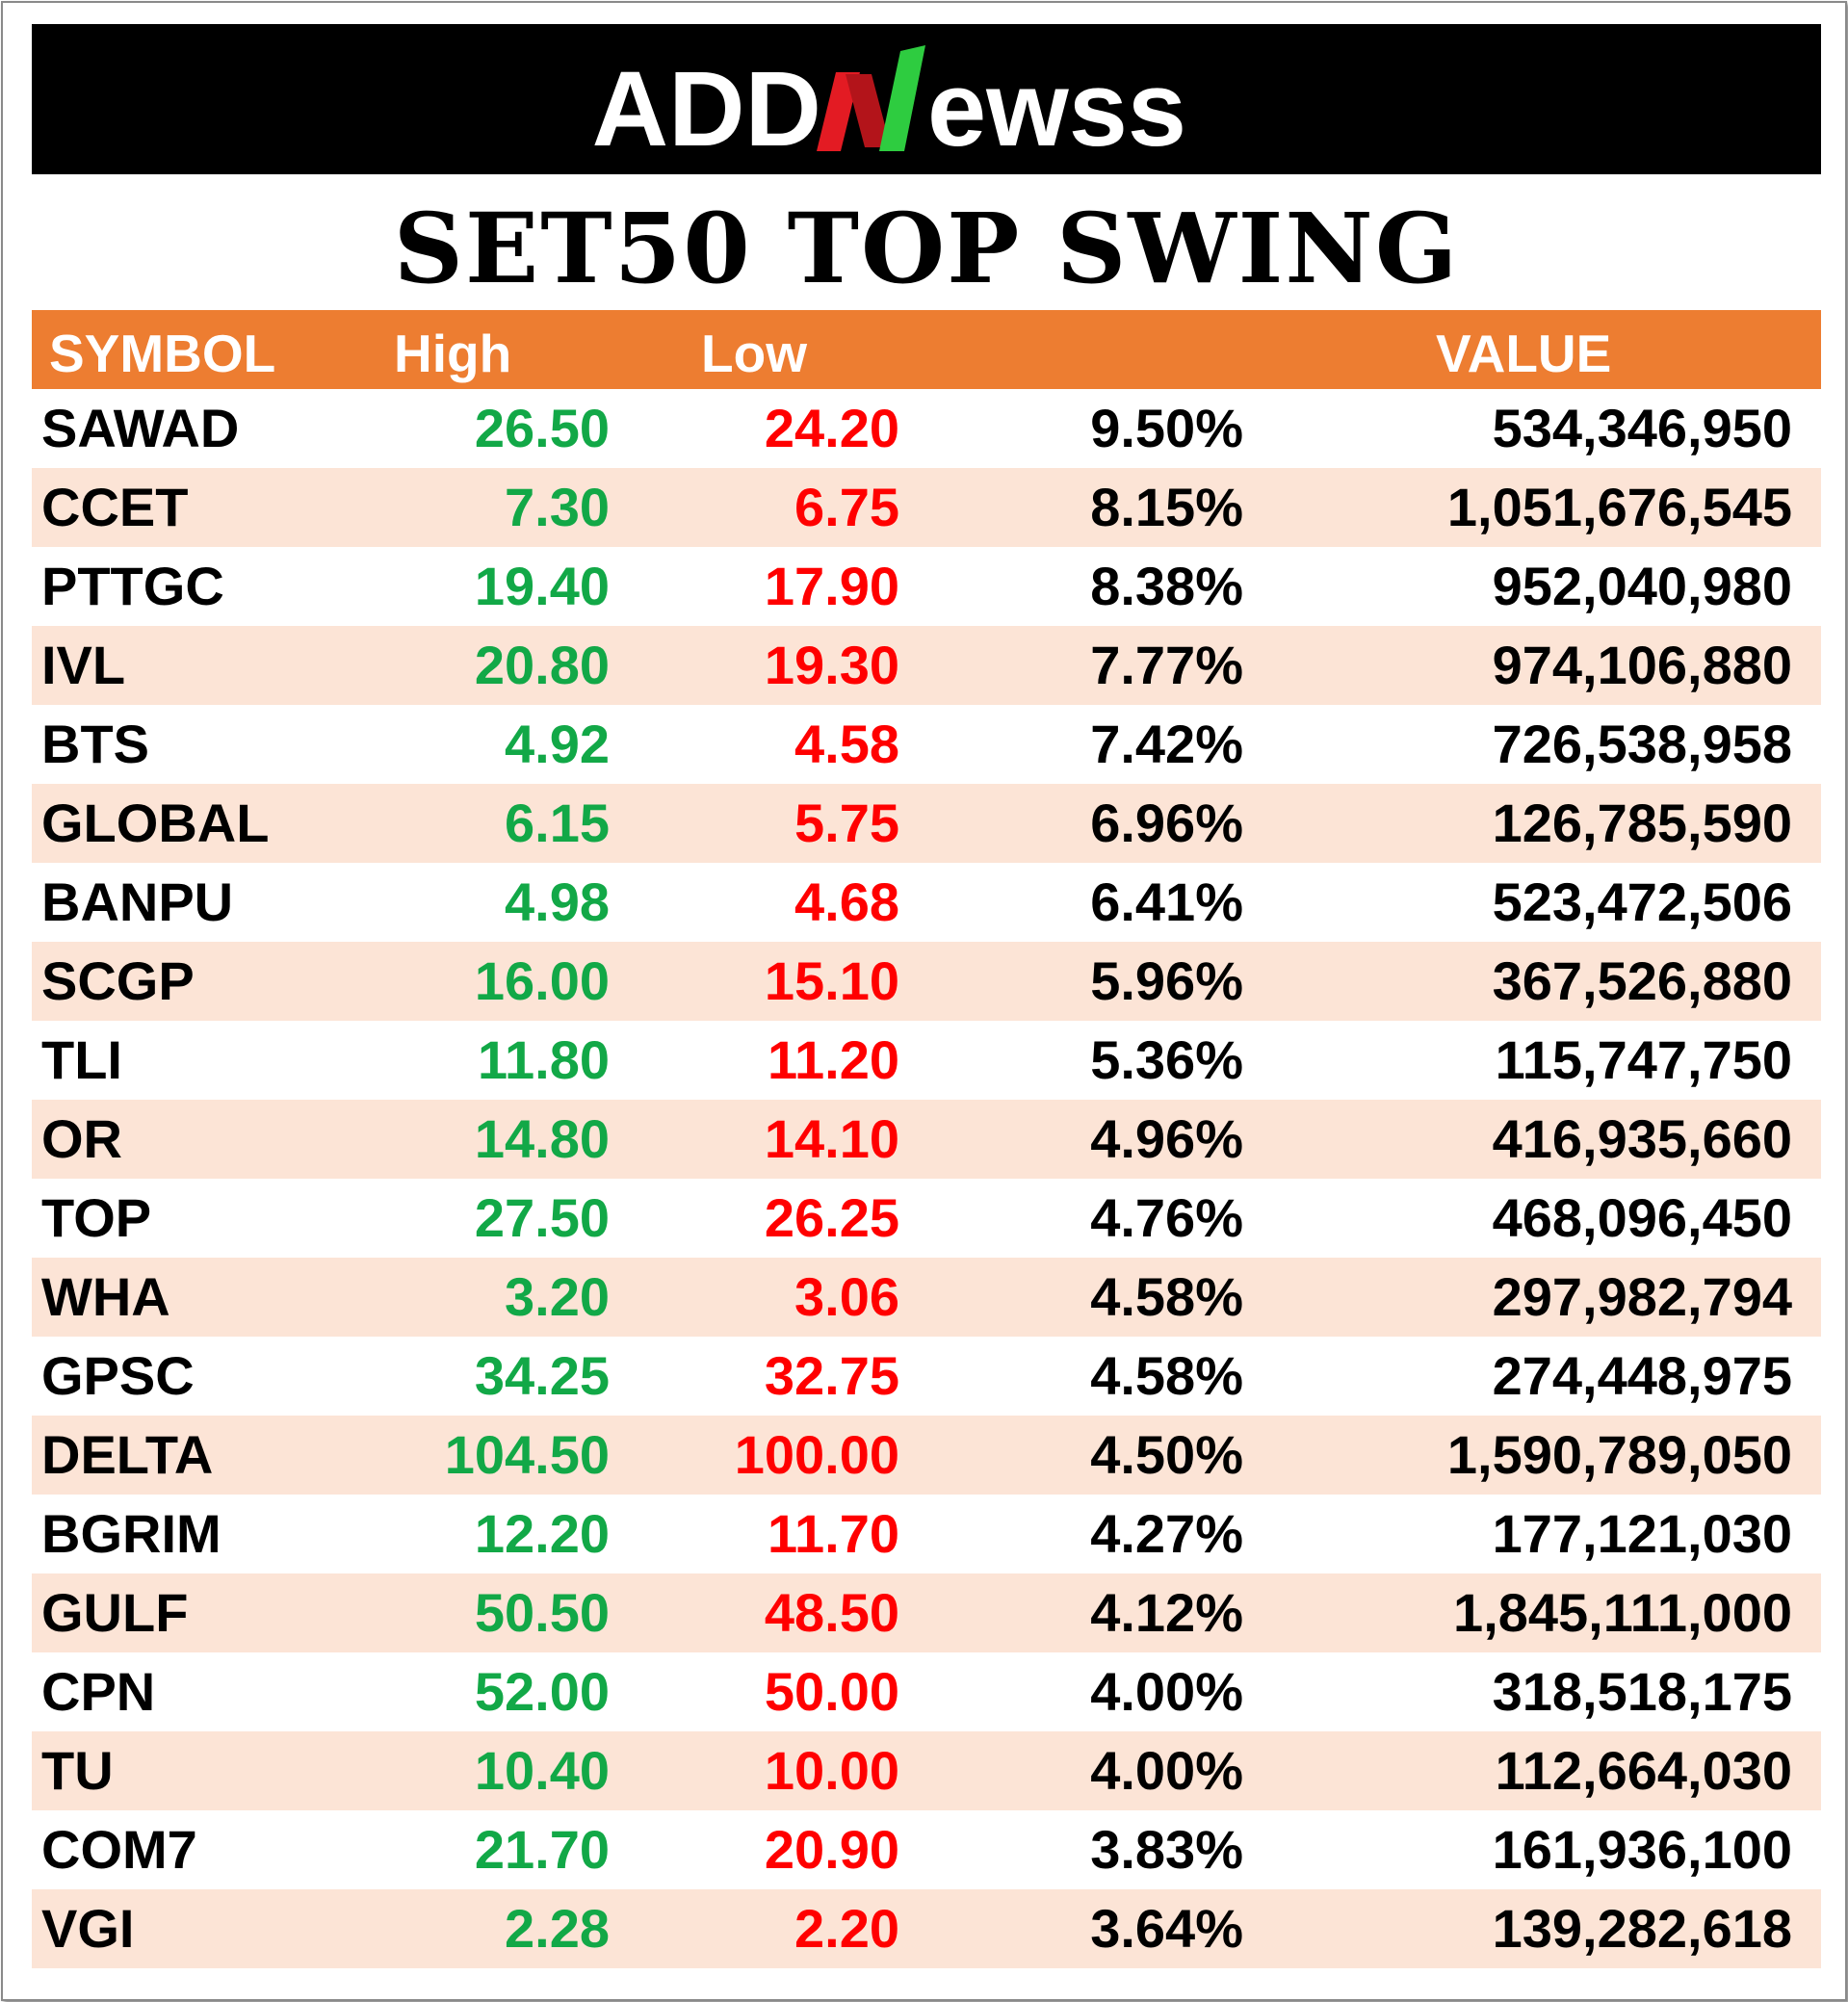 The width and height of the screenshot is (1848, 2002). Describe the element at coordinates (926, 1218) in the screenshot. I see `table-row: TOP 27.50 26.25 4.76% 468,096,450` at that location.